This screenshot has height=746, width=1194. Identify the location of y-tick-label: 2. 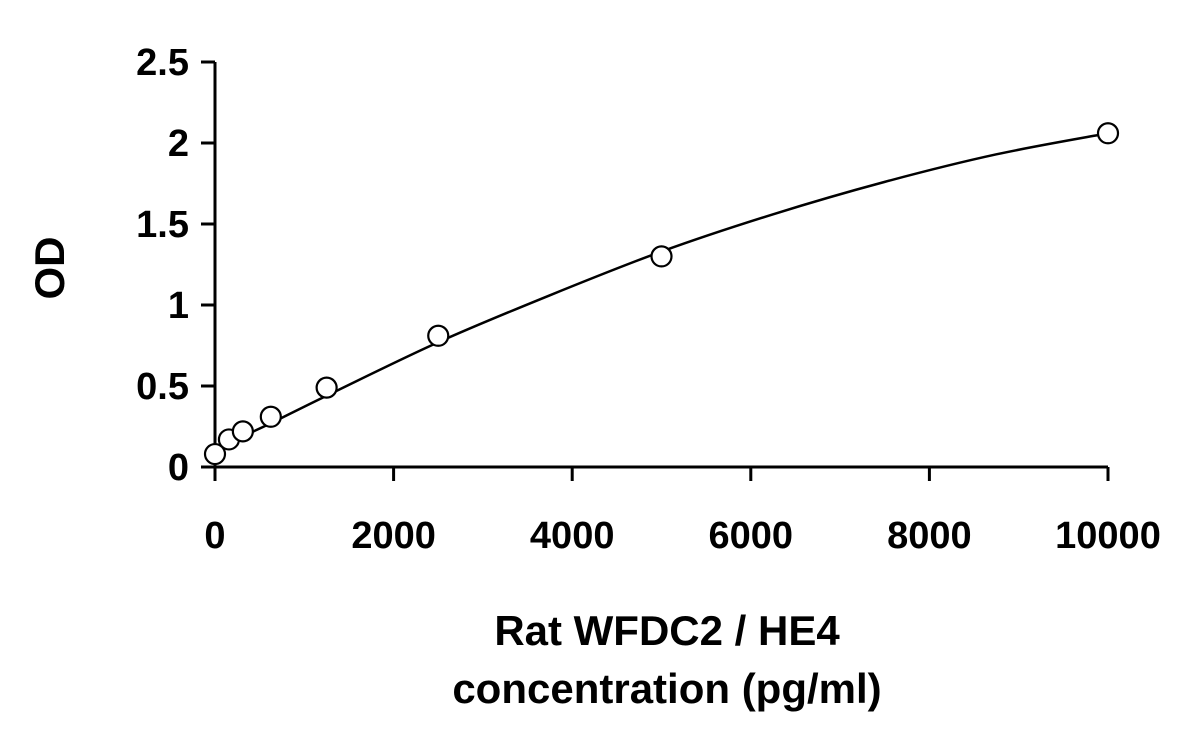
(178, 144).